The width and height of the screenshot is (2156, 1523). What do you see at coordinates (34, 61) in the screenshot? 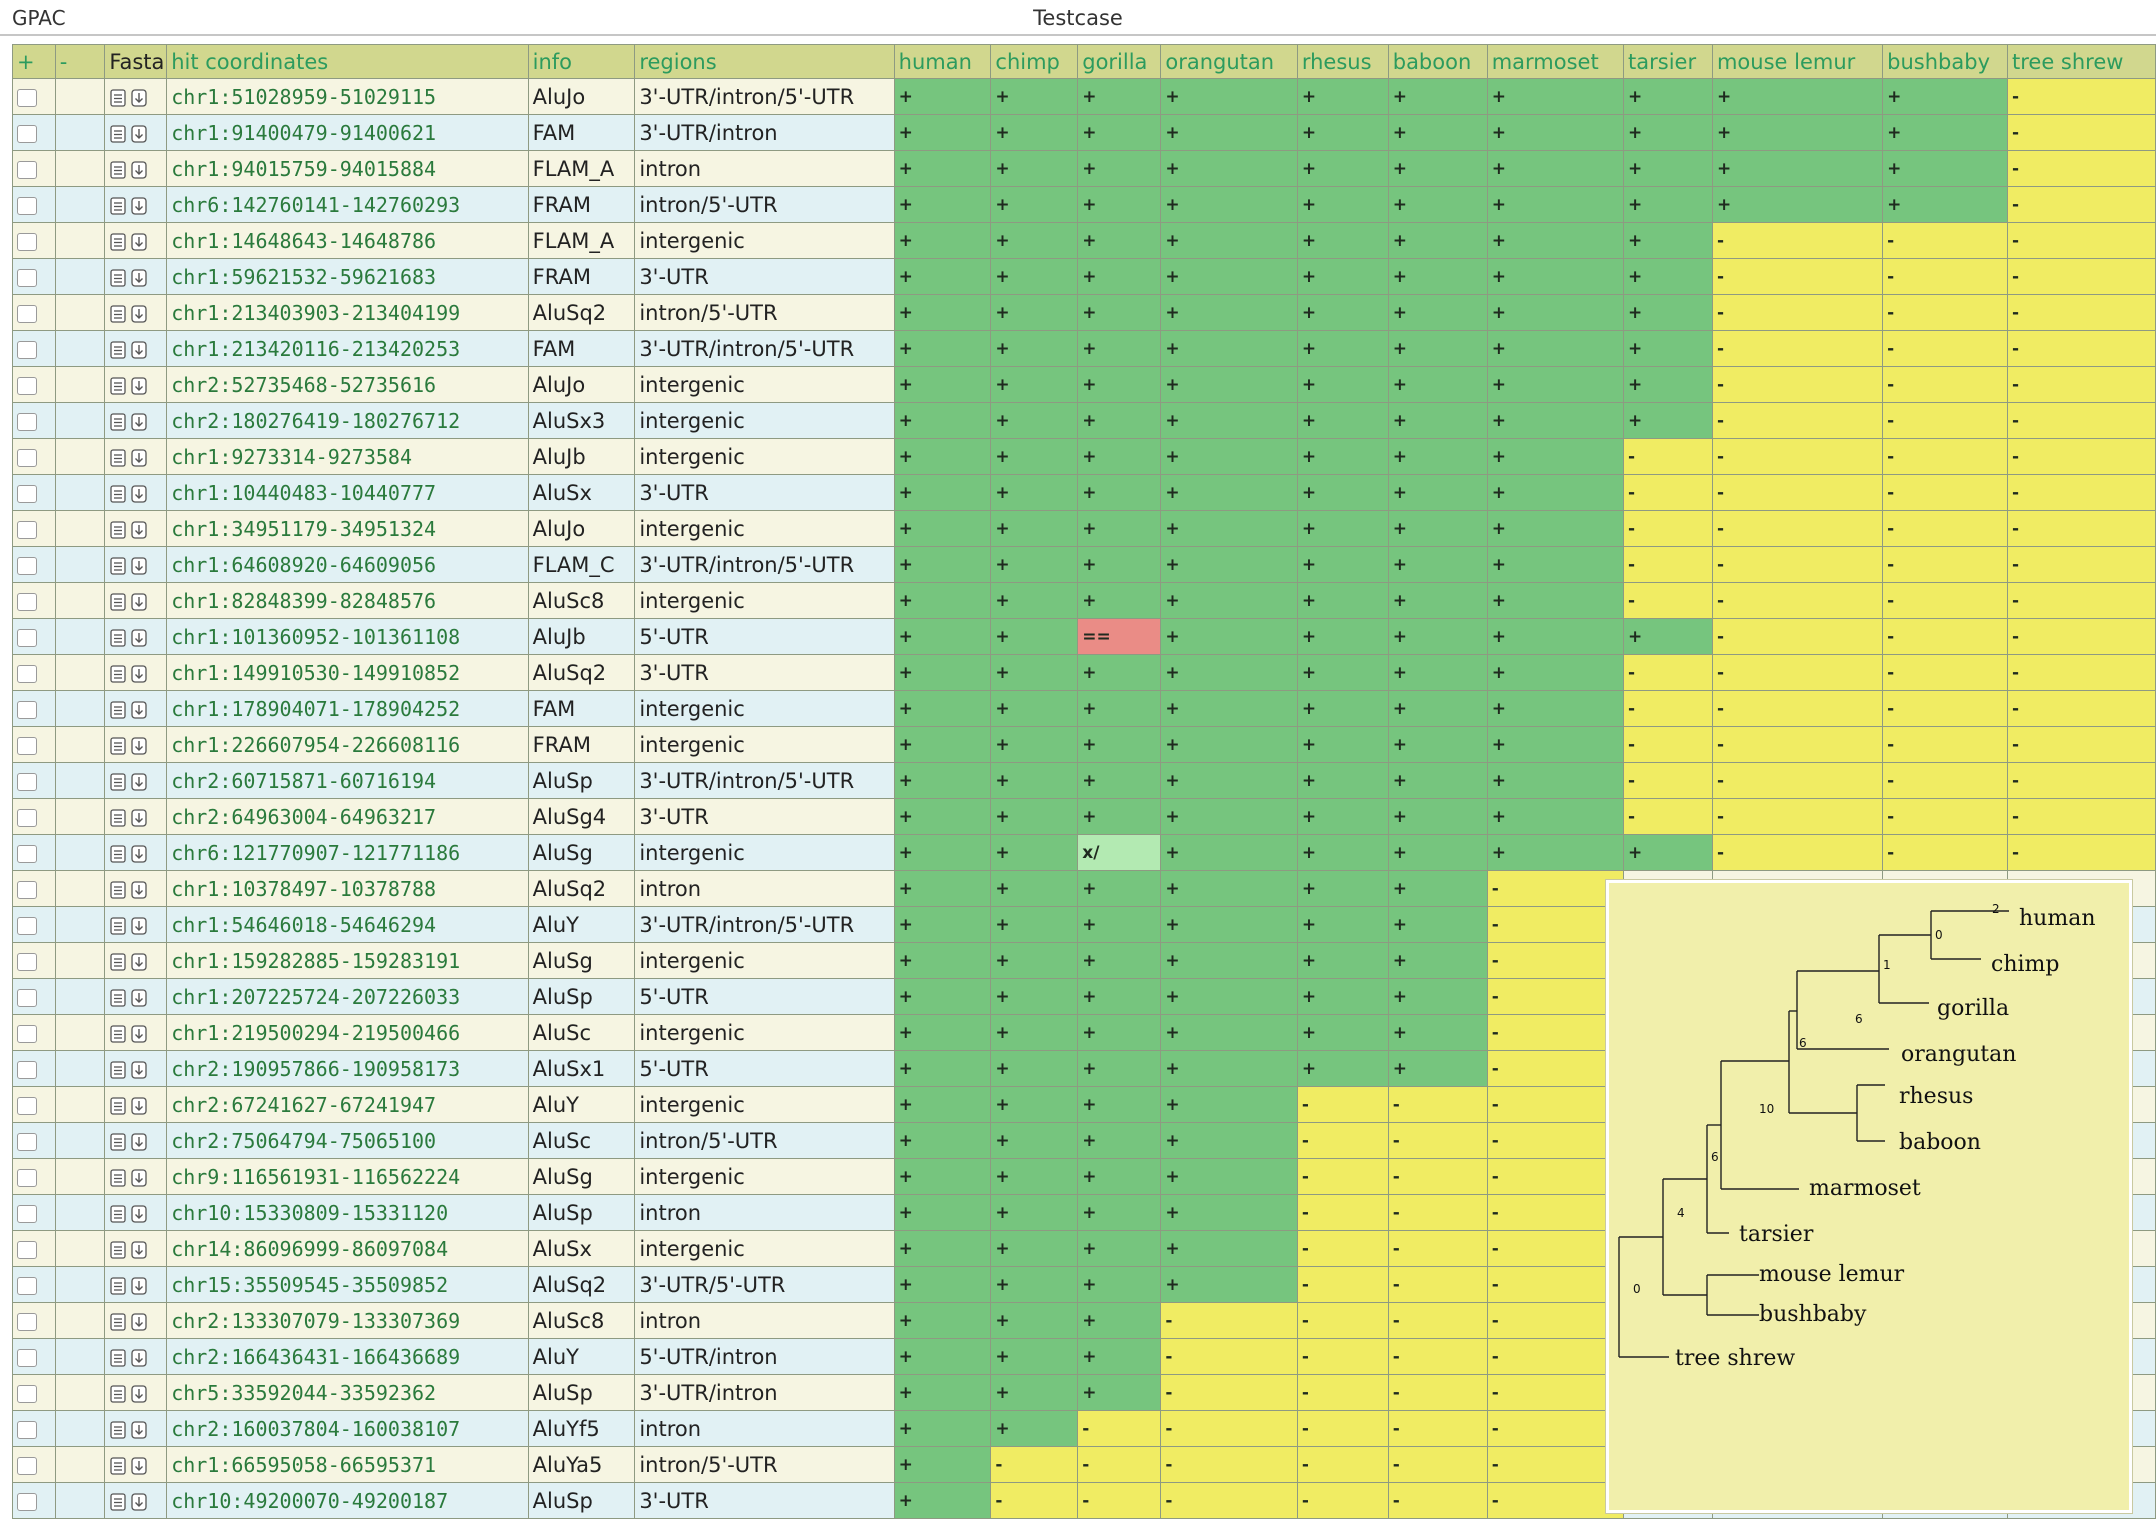
I see `select-all-button: +` at bounding box center [34, 61].